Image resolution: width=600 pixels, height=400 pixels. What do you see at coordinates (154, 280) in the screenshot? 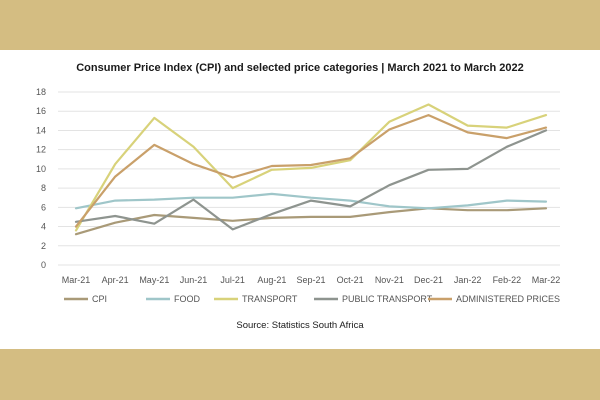
I see `x-tick-label: May-21` at bounding box center [154, 280].